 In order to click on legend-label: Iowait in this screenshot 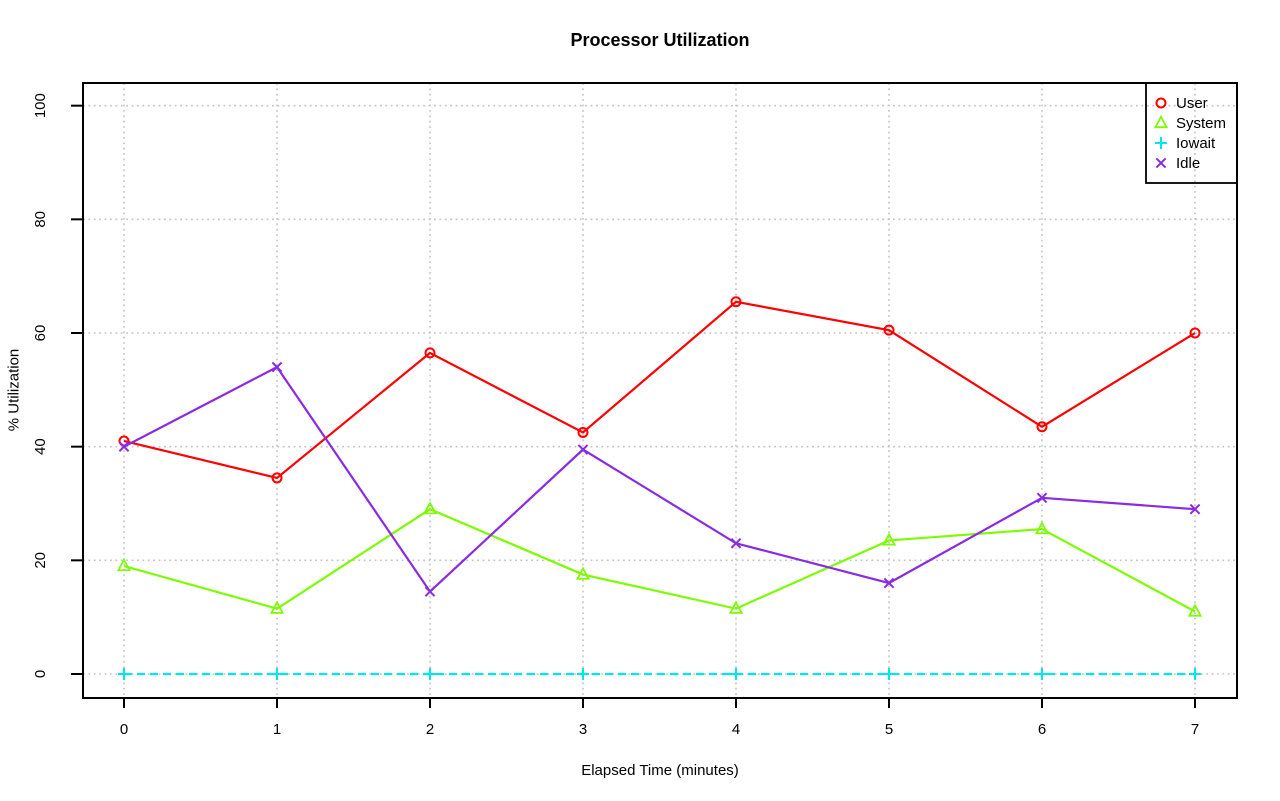, I will do `click(1196, 143)`.